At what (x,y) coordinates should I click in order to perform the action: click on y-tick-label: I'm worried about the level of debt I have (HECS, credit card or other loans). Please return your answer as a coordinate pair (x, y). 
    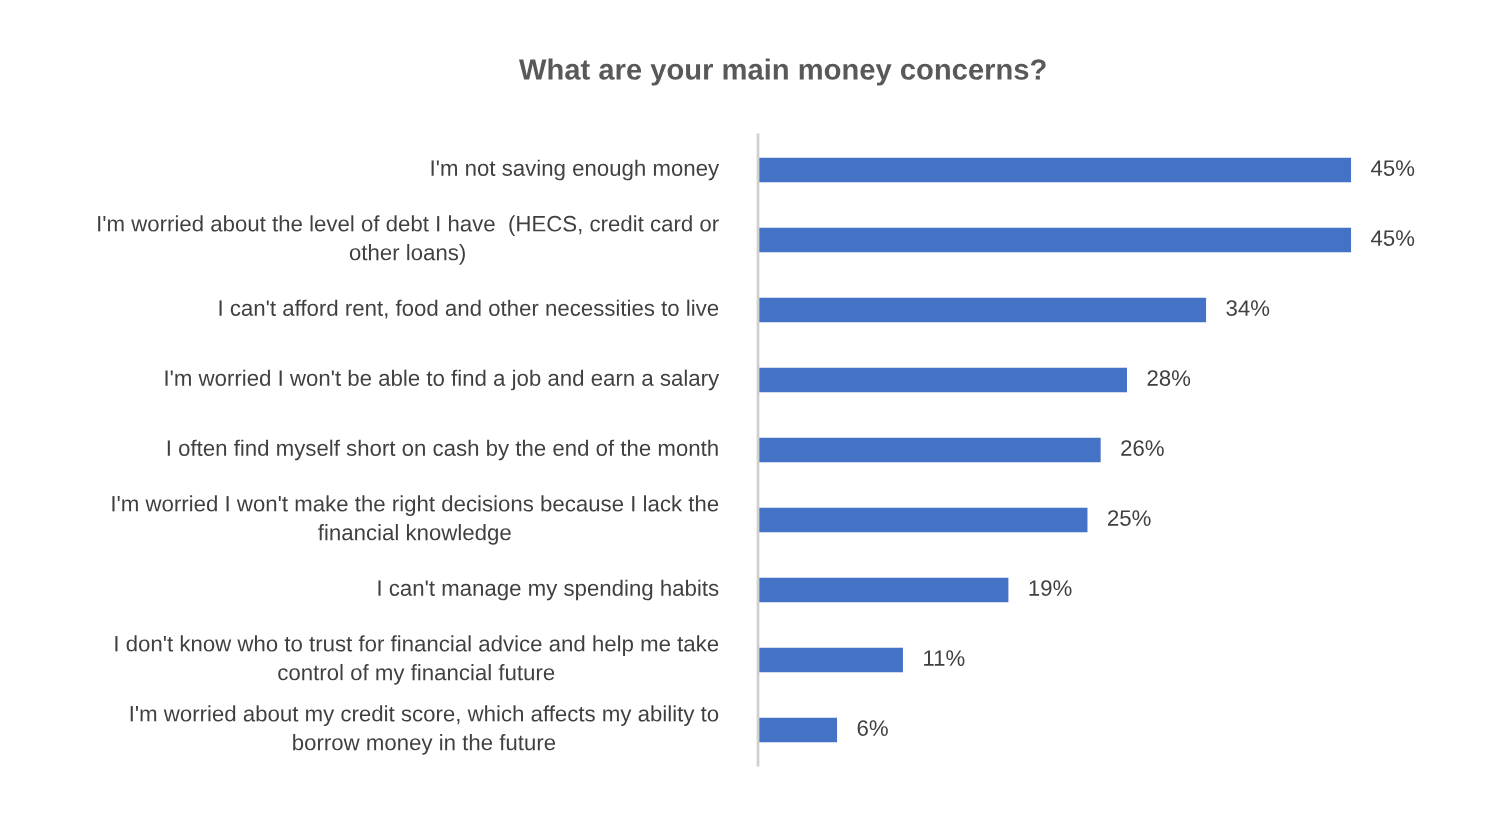
    Looking at the image, I should click on (408, 240).